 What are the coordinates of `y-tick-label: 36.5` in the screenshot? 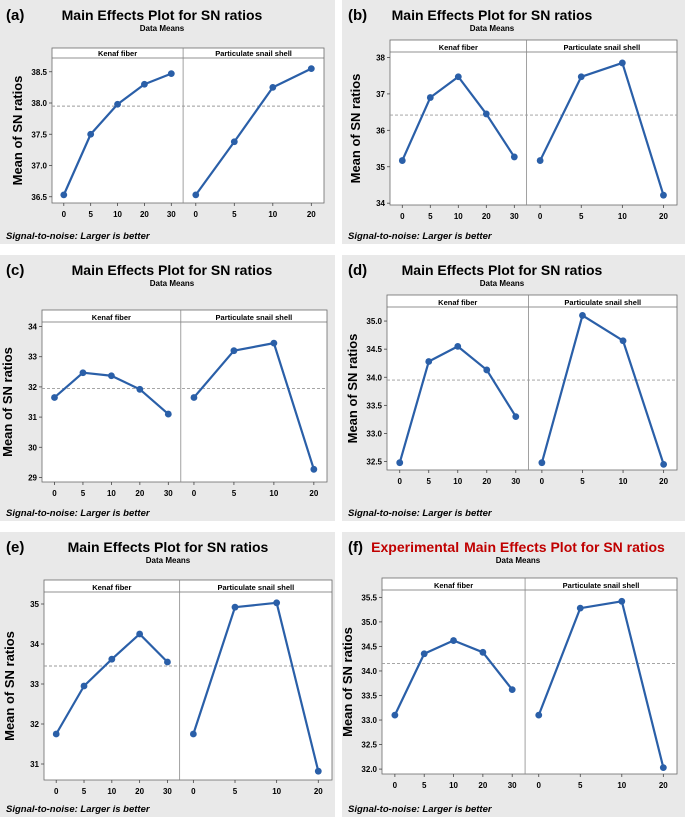 It's located at (39, 197).